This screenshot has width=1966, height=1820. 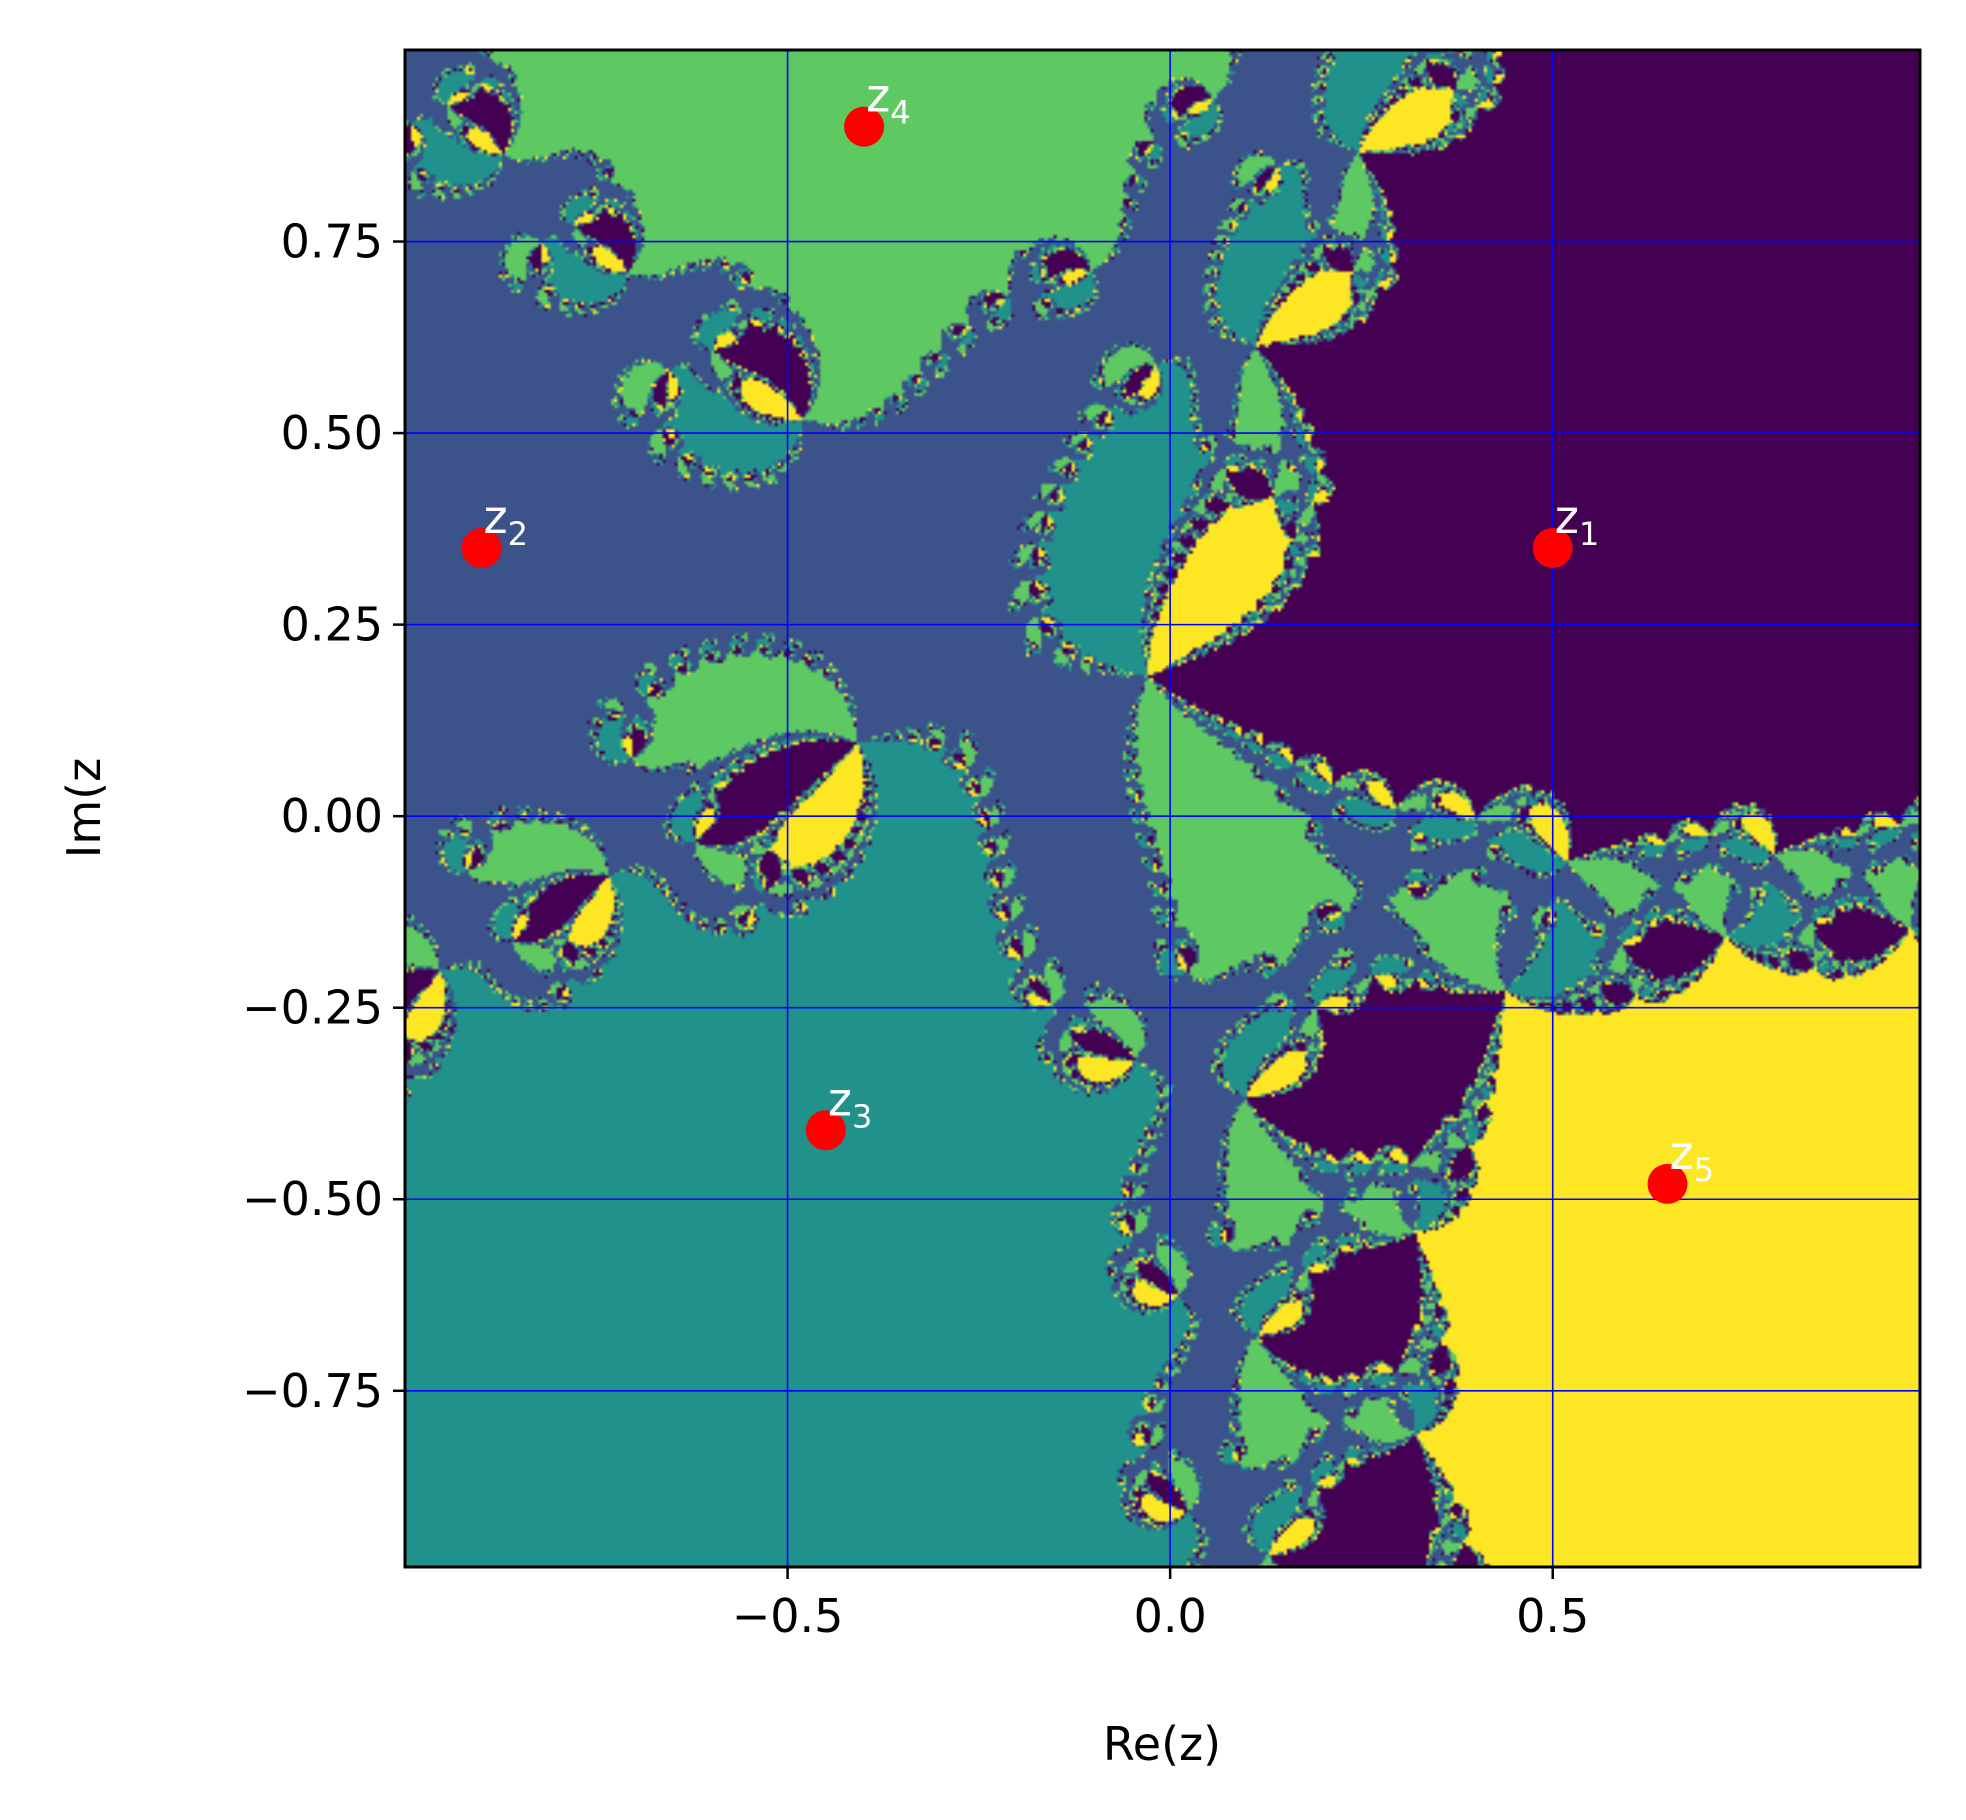 What do you see at coordinates (850, 1103) in the screenshot?
I see `root-label-3: z3` at bounding box center [850, 1103].